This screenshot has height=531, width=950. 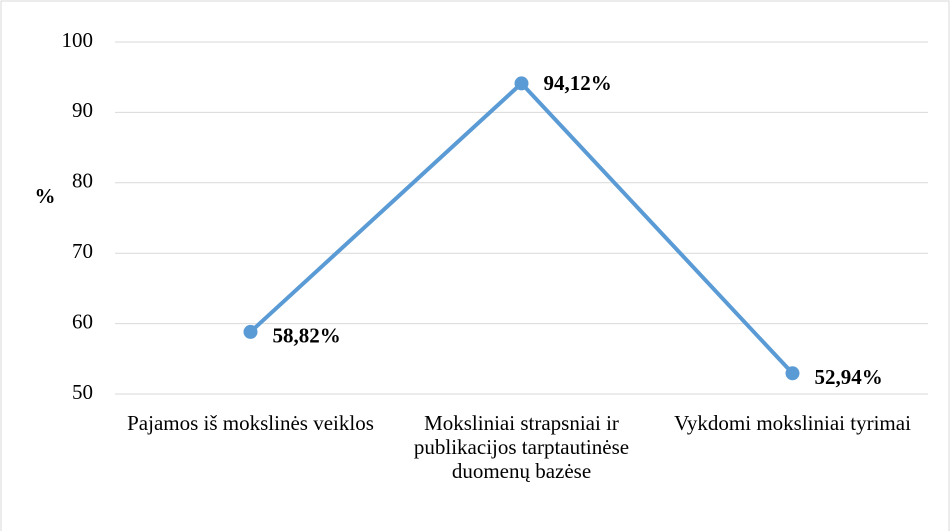 I want to click on x-tick-label: Vykdomi moksliniai tyrimai, so click(x=792, y=423).